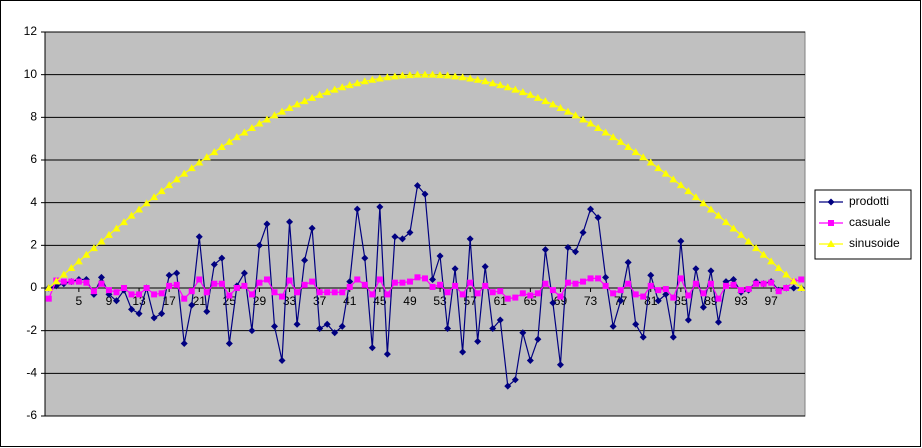 The image size is (922, 448). Describe the element at coordinates (33, 287) in the screenshot. I see `y-tick-label: 0` at that location.